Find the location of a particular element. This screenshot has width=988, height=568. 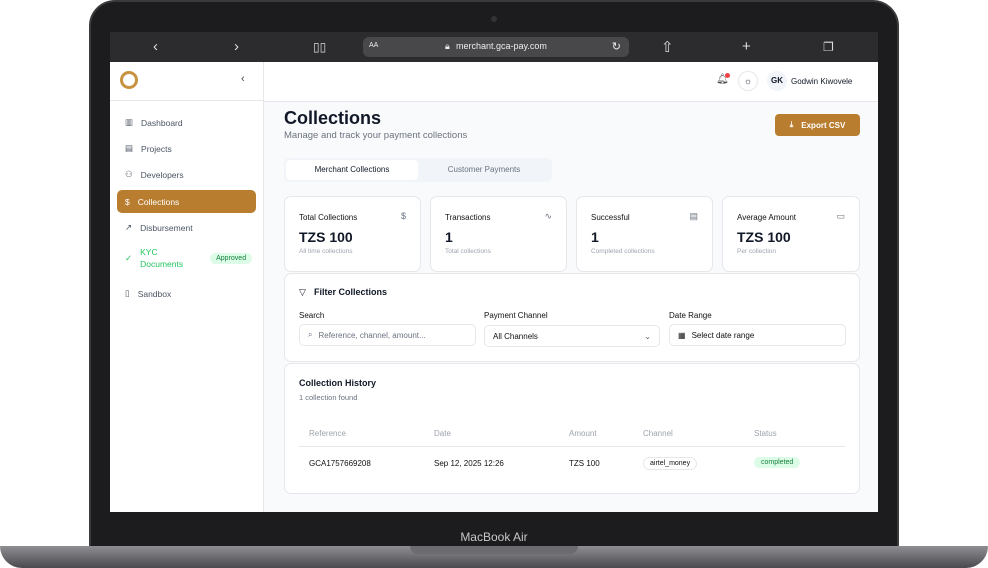

top-bar: 🔔︎ ☼ GK Godwin Kiwovele is located at coordinates (571, 82).